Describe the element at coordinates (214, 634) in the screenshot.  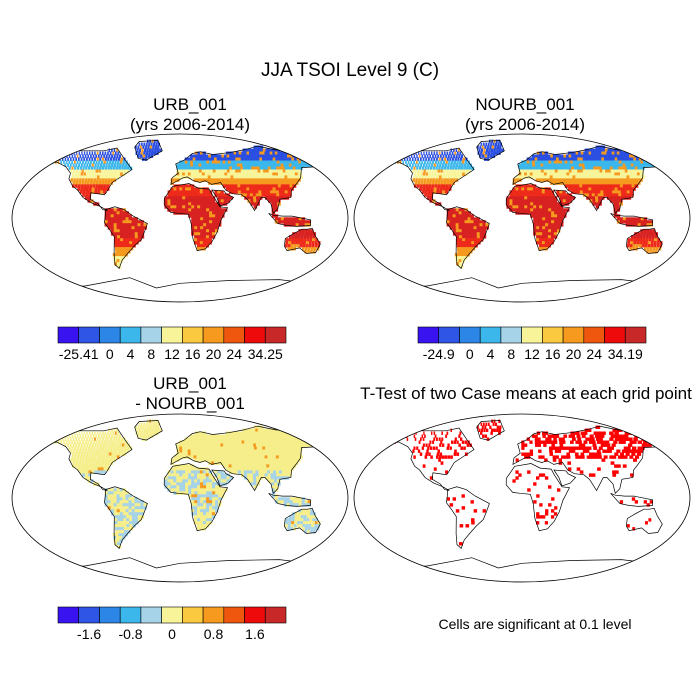
I see `colorbar-label: 0.8` at that location.